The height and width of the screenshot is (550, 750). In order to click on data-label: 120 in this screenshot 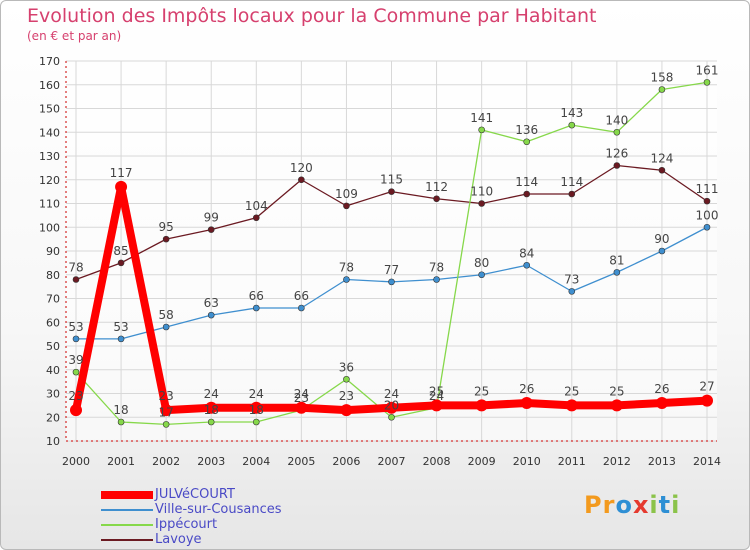, I will do `click(301, 168)`.